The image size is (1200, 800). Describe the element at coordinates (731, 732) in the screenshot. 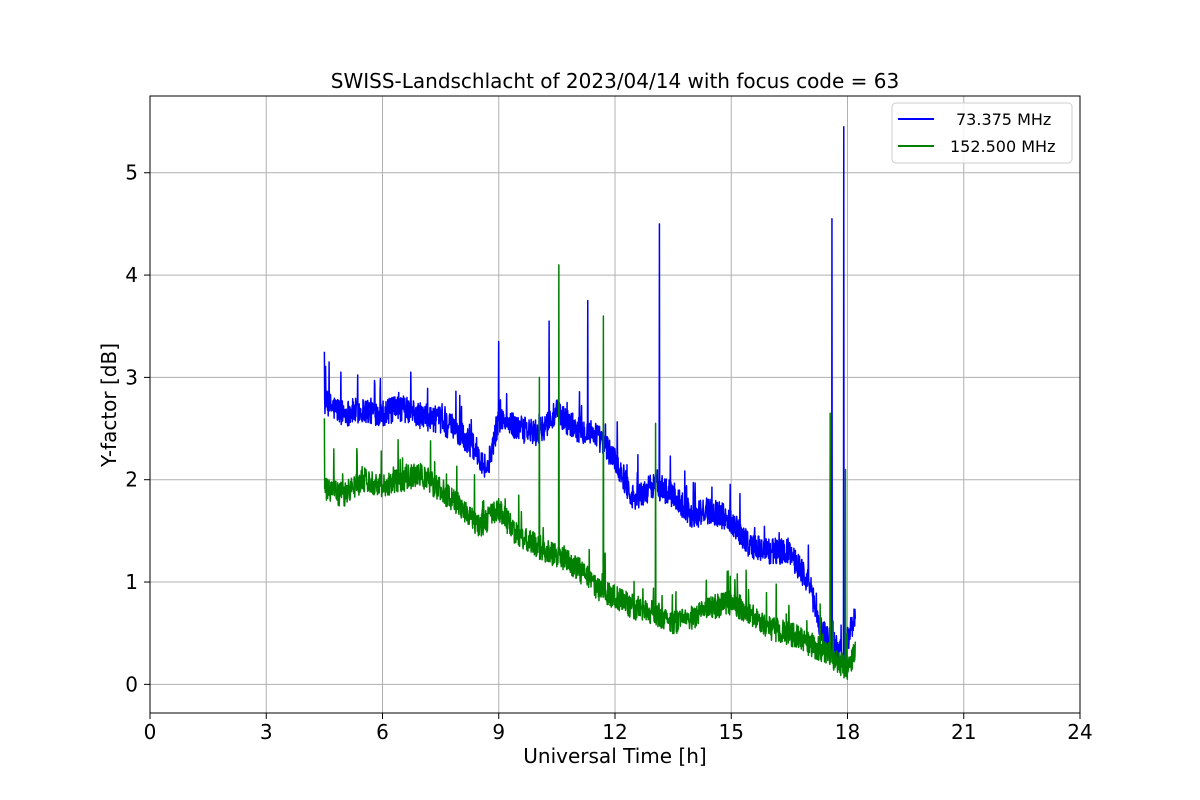

I see `x-tick-label: 15` at that location.